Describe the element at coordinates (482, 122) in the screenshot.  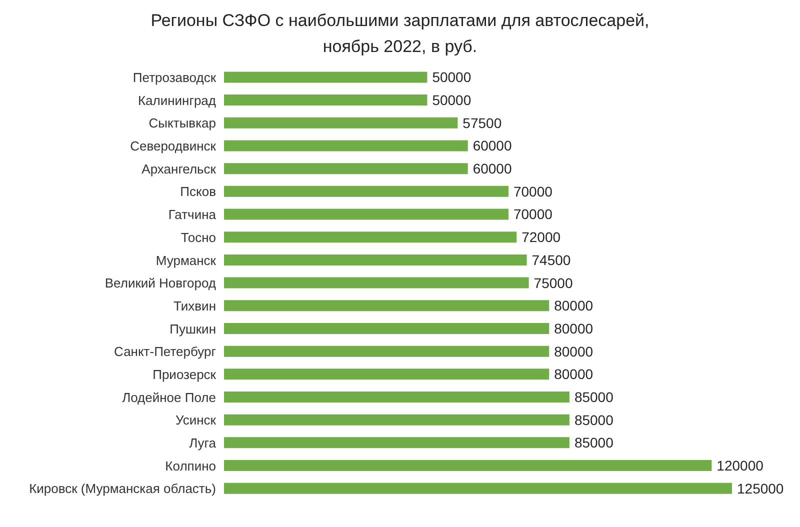
I see `data-label: 57500` at that location.